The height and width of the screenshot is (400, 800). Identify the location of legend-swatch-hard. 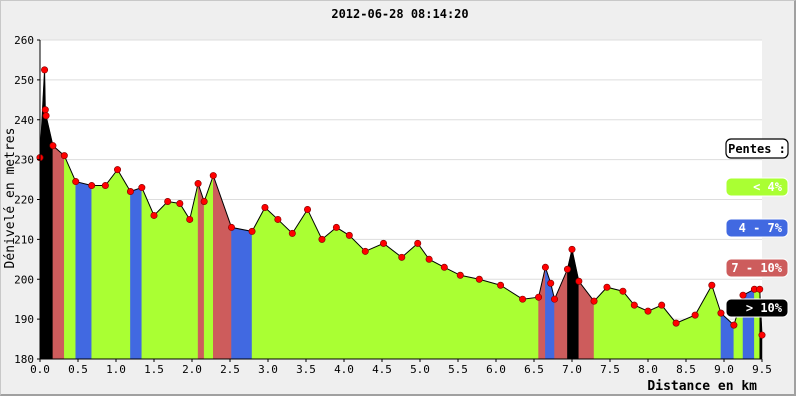
(757, 268).